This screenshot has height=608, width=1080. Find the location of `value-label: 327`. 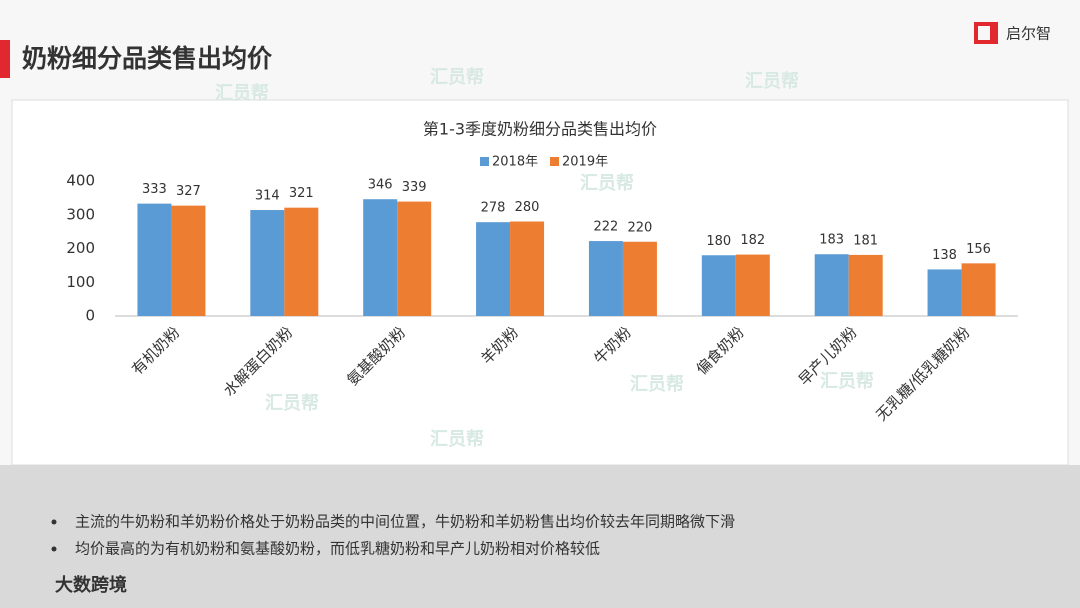

value-label: 327 is located at coordinates (188, 191).